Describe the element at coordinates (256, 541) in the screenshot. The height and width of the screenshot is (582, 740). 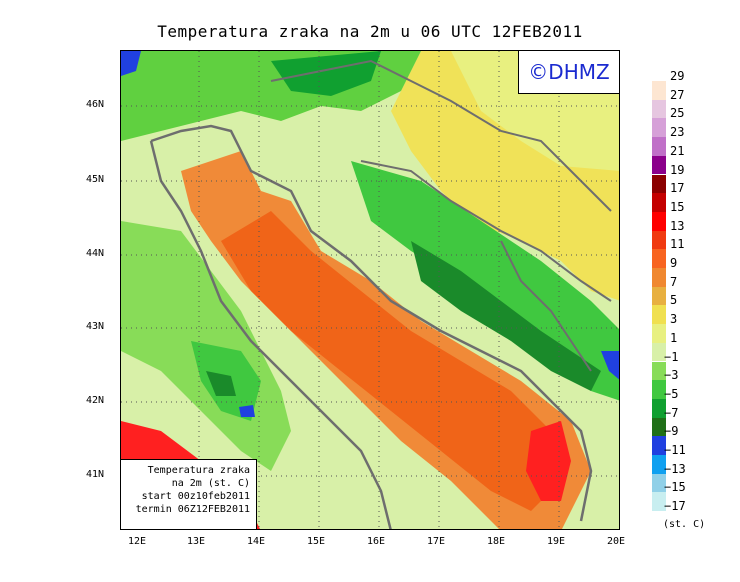
I see `lon-label-14e: 14E` at that location.